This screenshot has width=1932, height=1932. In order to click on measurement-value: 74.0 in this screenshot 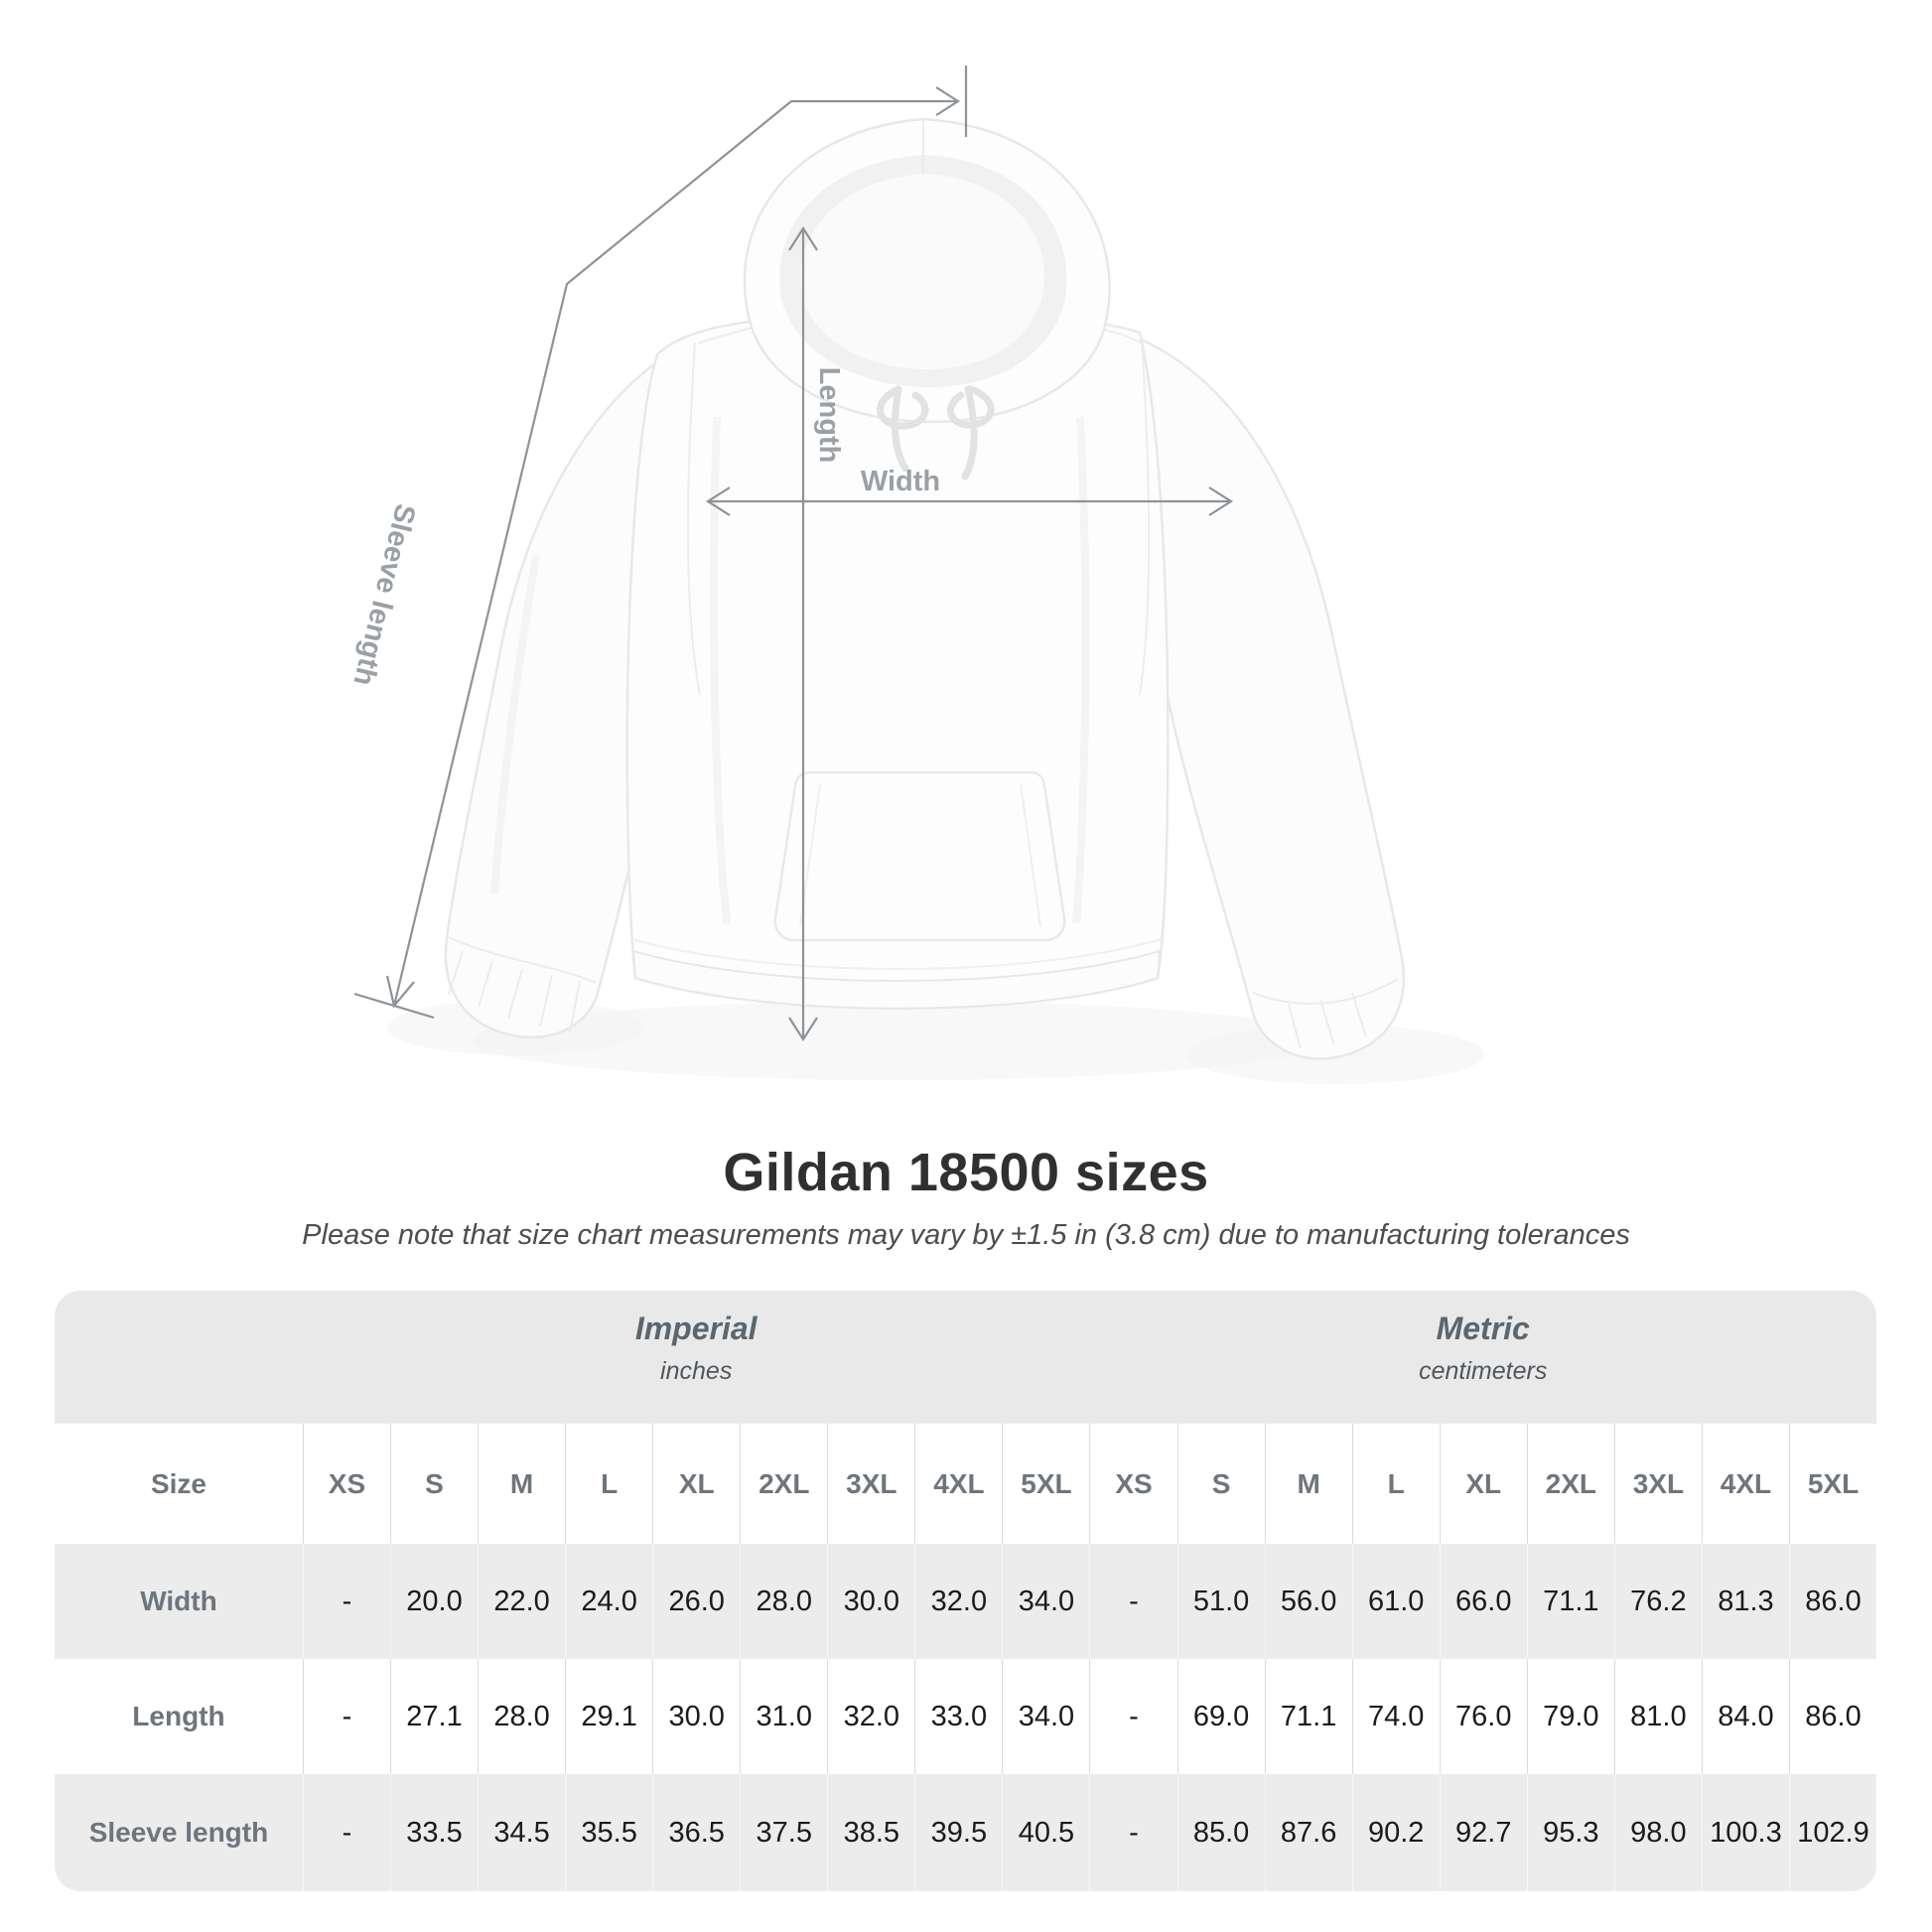, I will do `click(1395, 1717)`.